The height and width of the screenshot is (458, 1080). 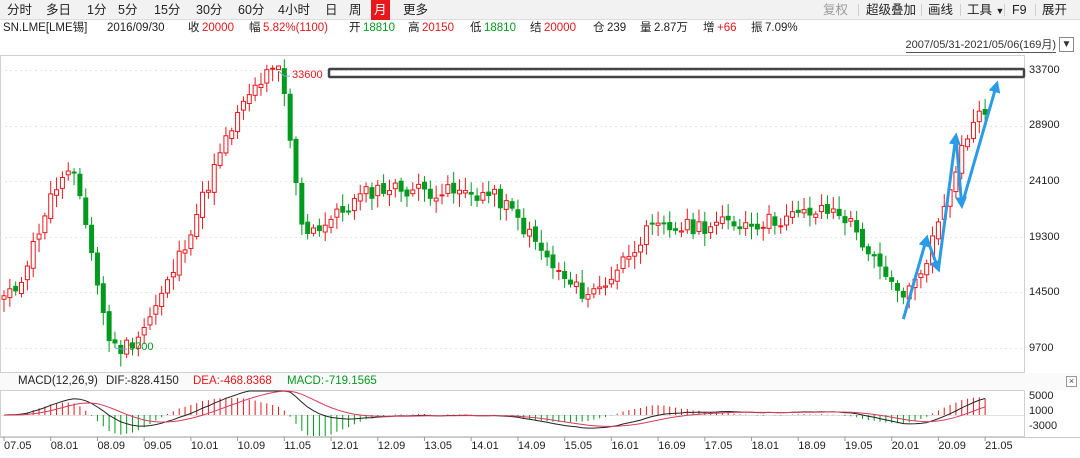 I want to click on adjust-button: 复权, so click(x=836, y=10).